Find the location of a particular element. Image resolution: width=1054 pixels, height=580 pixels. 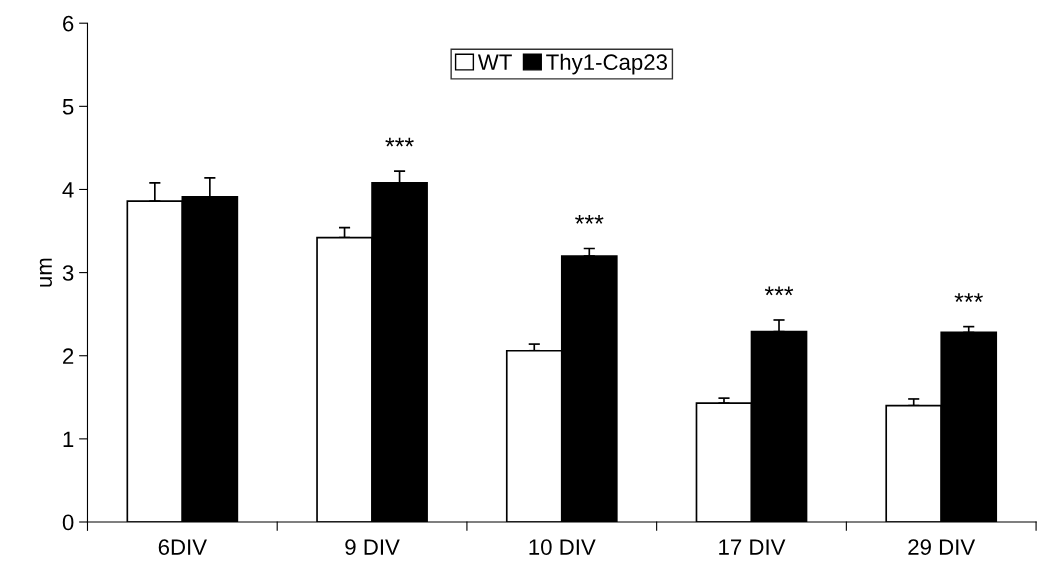

x-tick-label: 17 DIV is located at coordinates (752, 547).